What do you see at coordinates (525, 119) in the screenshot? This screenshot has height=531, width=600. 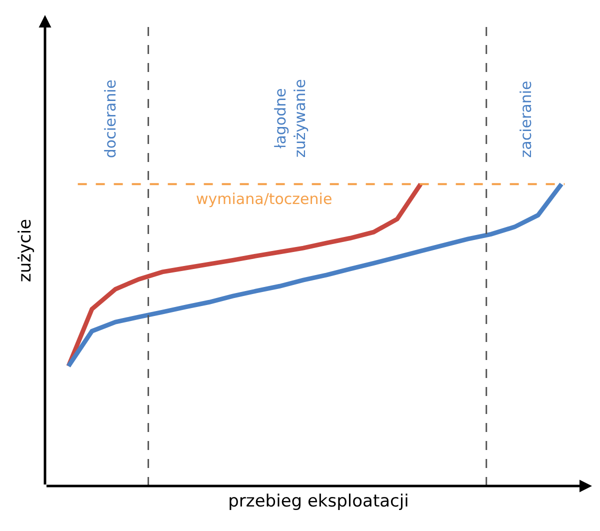 I see `text: zacieranie` at bounding box center [525, 119].